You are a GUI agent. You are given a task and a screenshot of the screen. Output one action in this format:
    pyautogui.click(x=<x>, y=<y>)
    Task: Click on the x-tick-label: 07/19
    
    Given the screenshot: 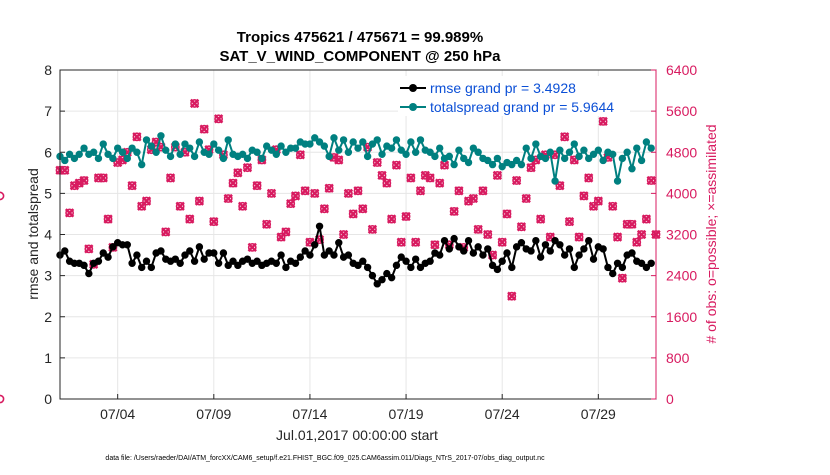 What is the action you would take?
    pyautogui.click(x=406, y=414)
    